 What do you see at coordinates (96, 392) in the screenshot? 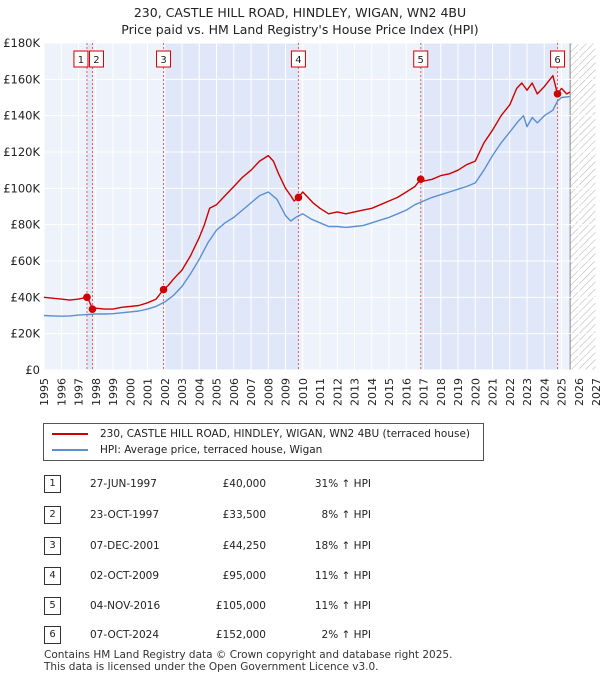
I see `x-tick-label: 1998` at bounding box center [96, 392].